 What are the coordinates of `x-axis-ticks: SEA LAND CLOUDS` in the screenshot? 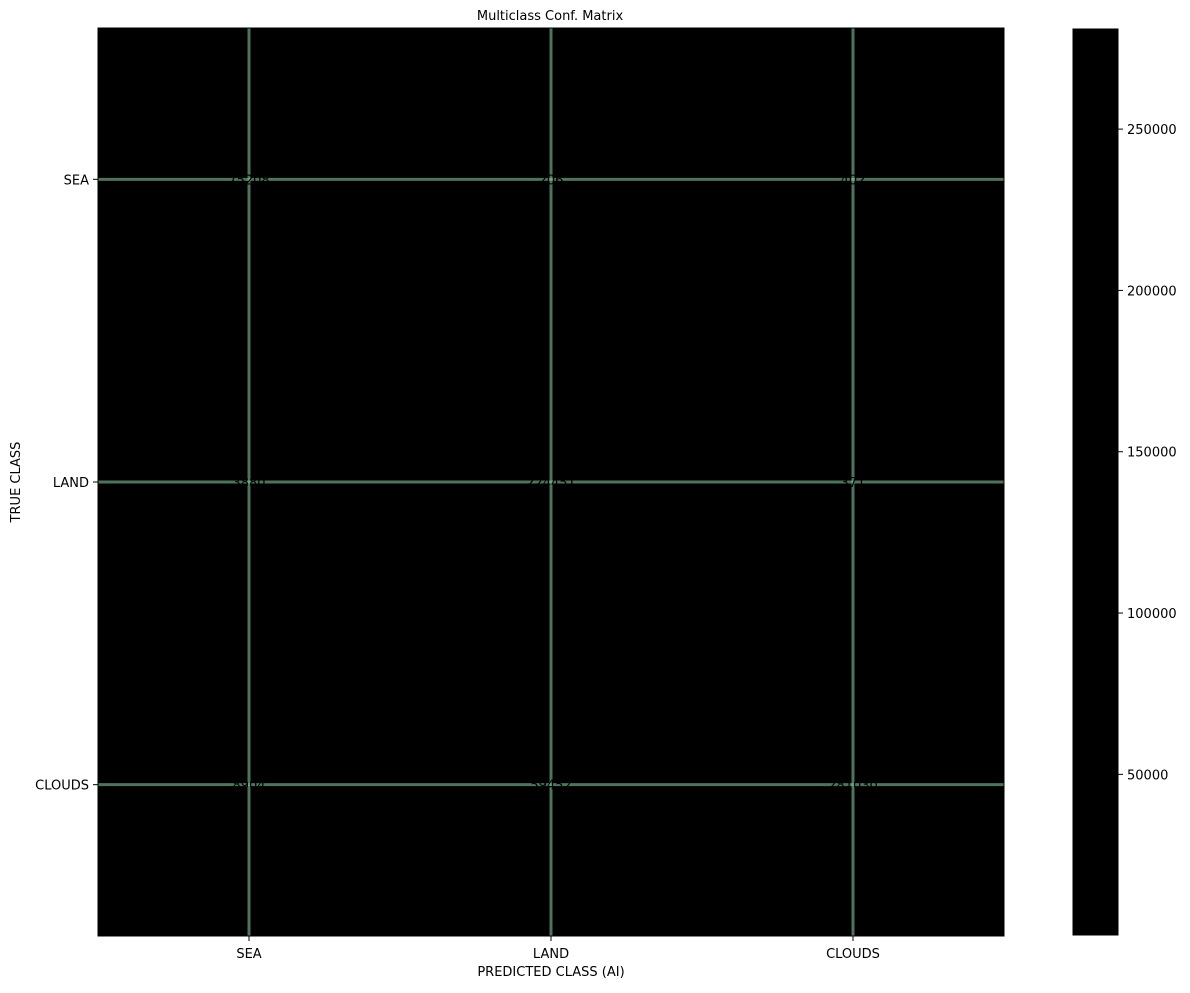 It's located at (558, 949).